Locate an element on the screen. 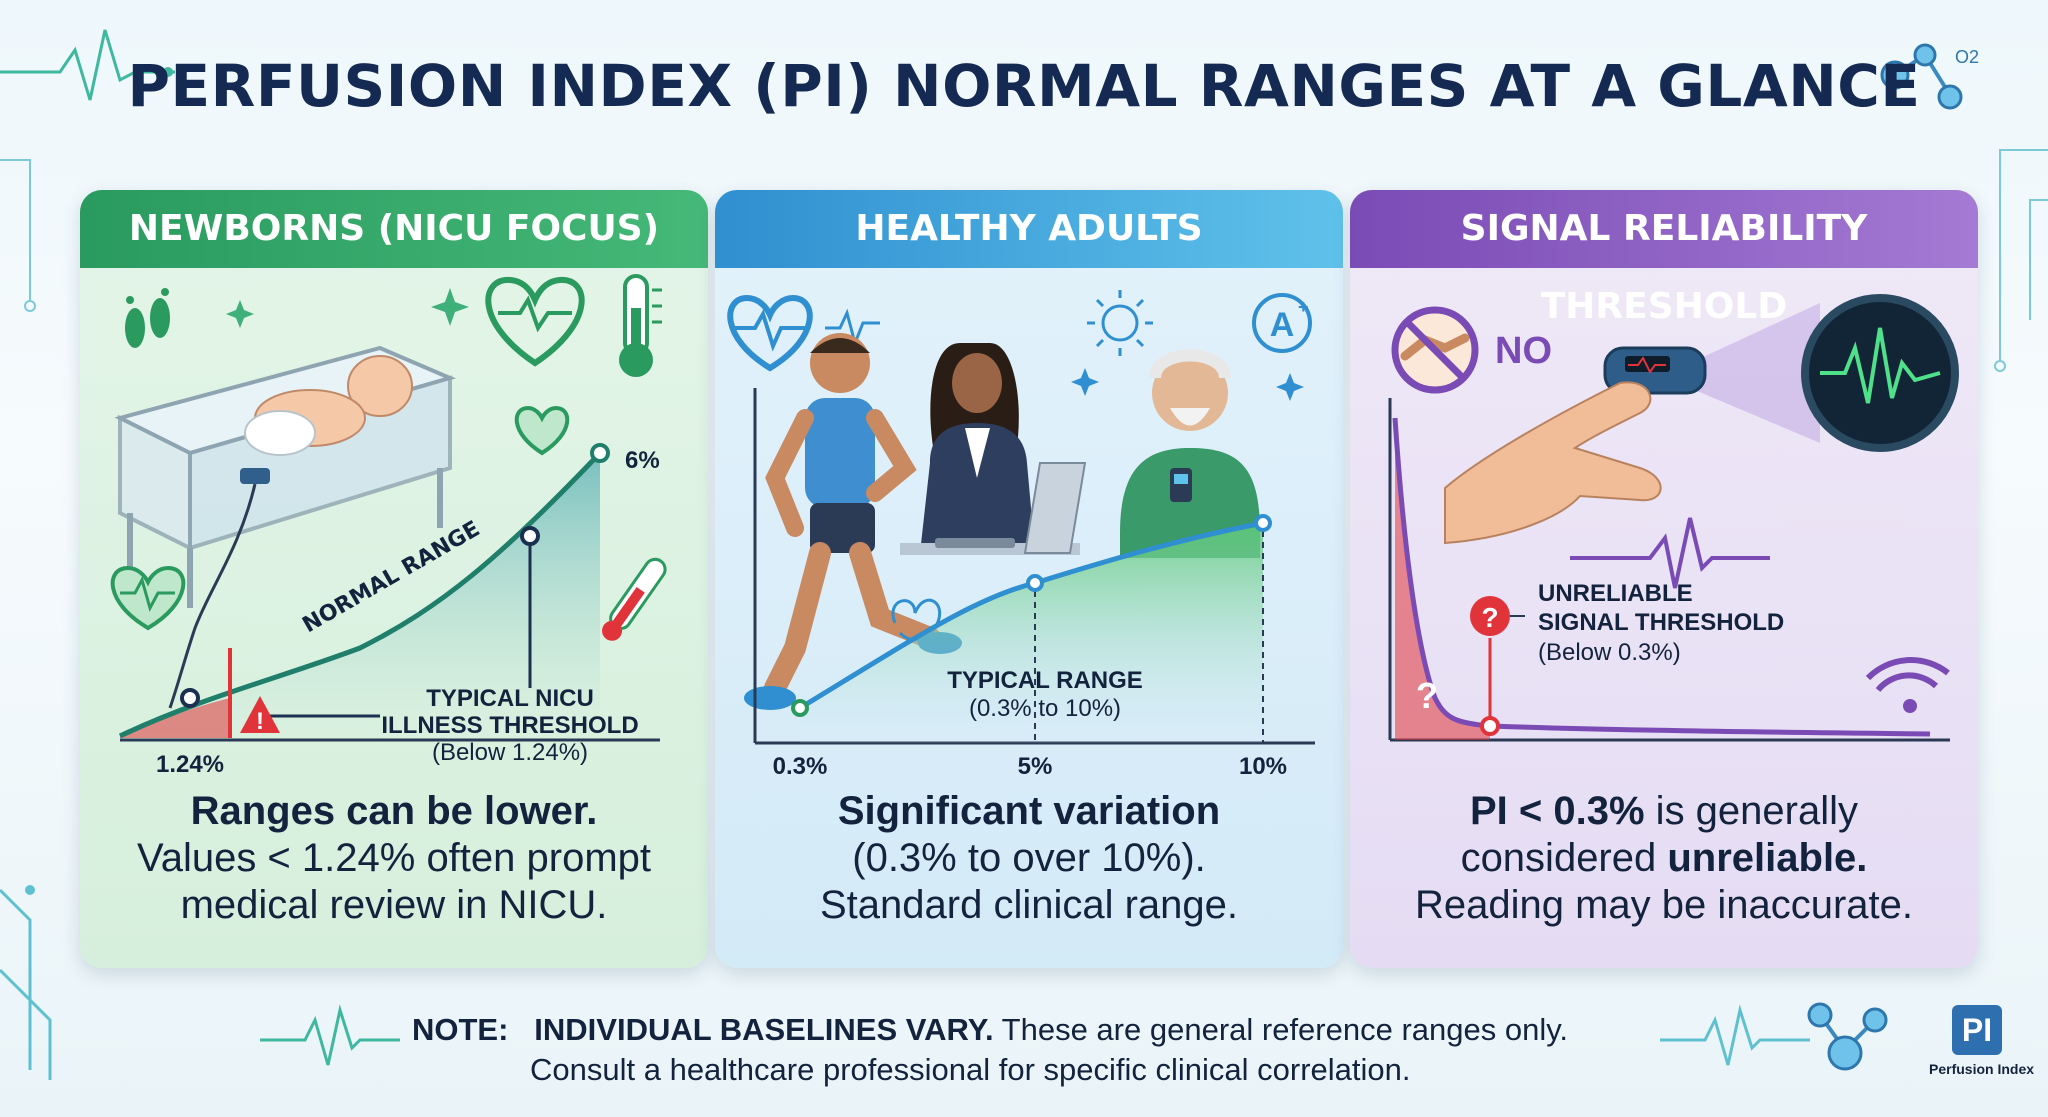 The image size is (2048, 1117). summary-line-3: Standard clinical range. is located at coordinates (1029, 905).